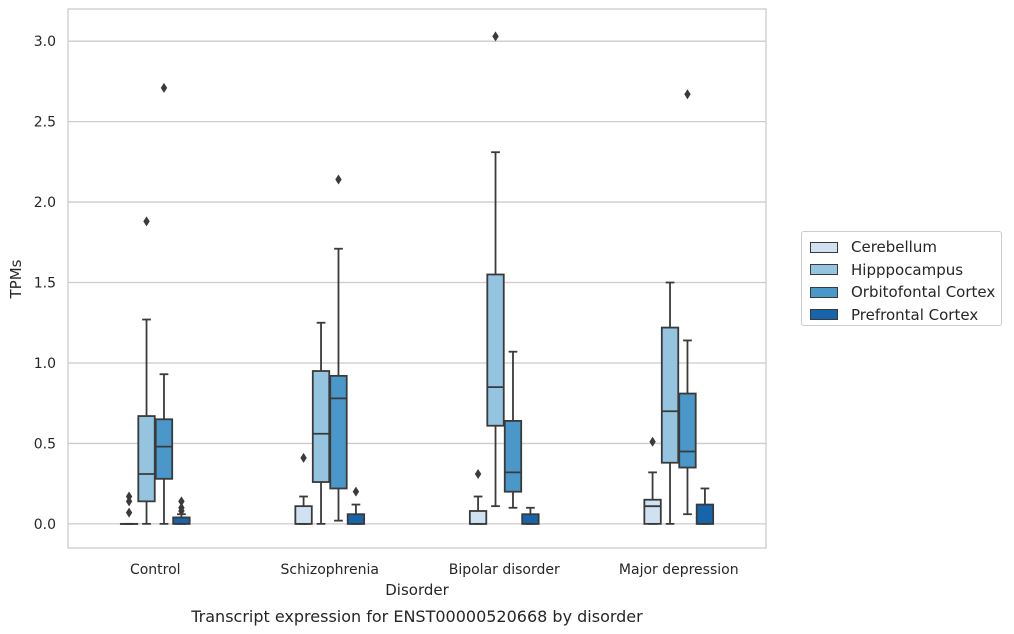  I want to click on legend-item: Orbitofontal Cortex, so click(905, 292).